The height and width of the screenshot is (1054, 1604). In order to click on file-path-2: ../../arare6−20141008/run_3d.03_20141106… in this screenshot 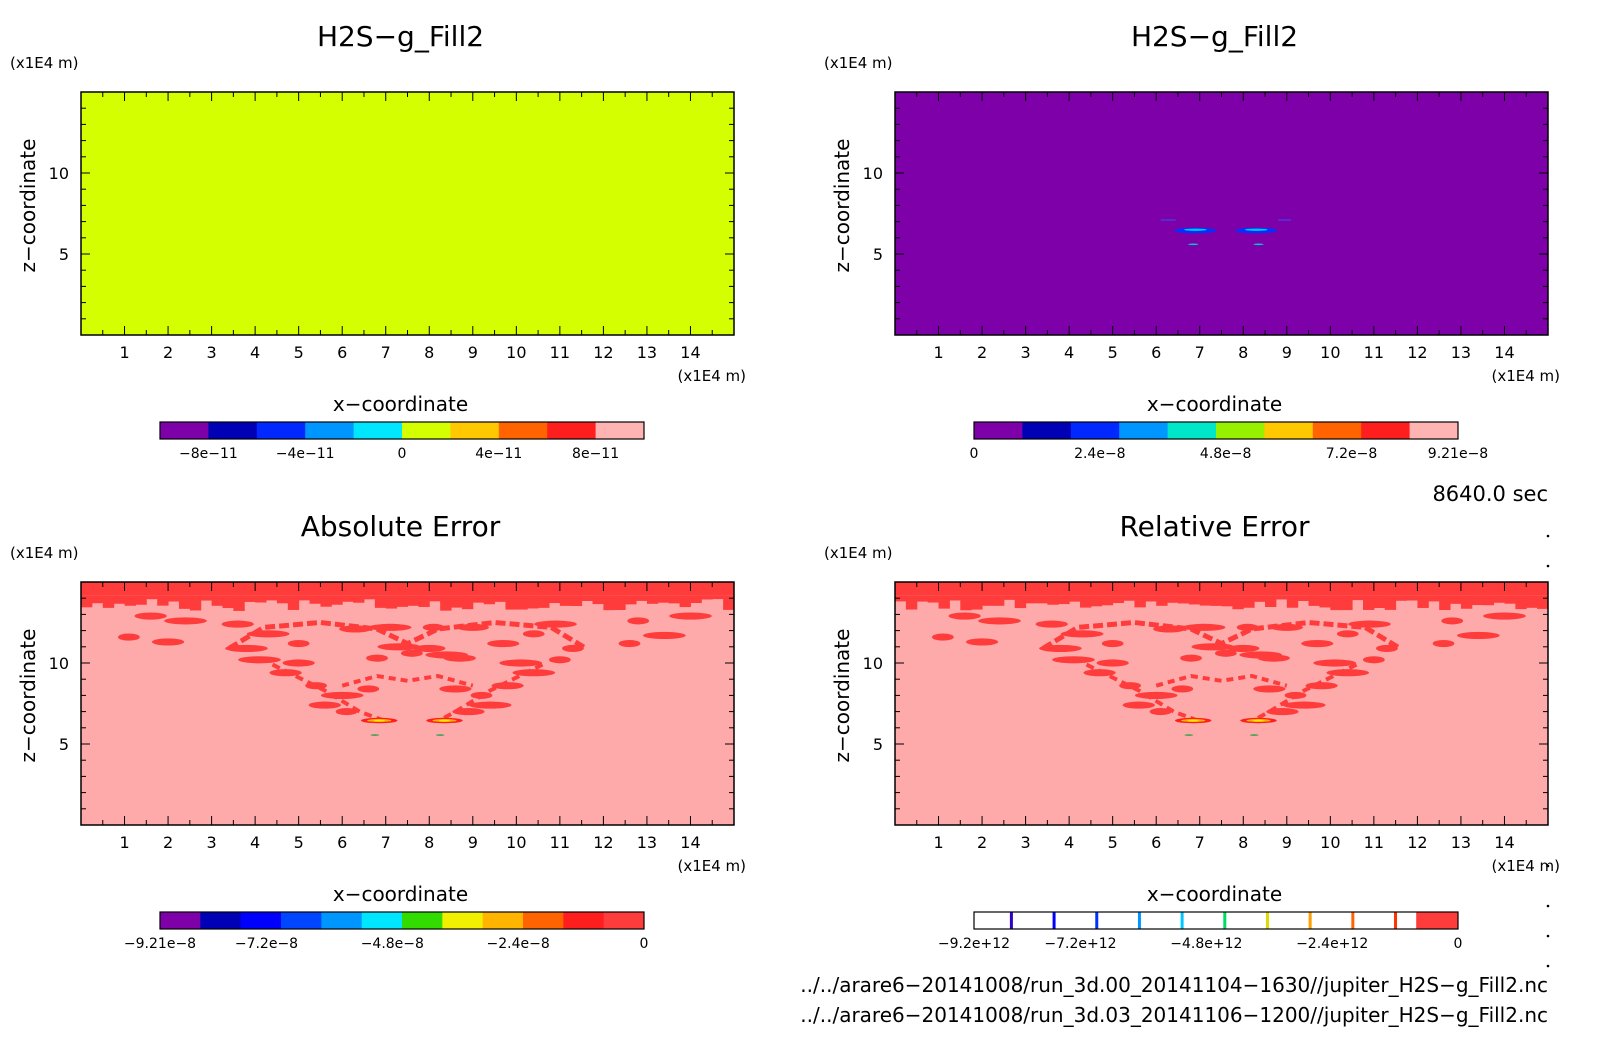, I will do `click(1174, 1015)`.